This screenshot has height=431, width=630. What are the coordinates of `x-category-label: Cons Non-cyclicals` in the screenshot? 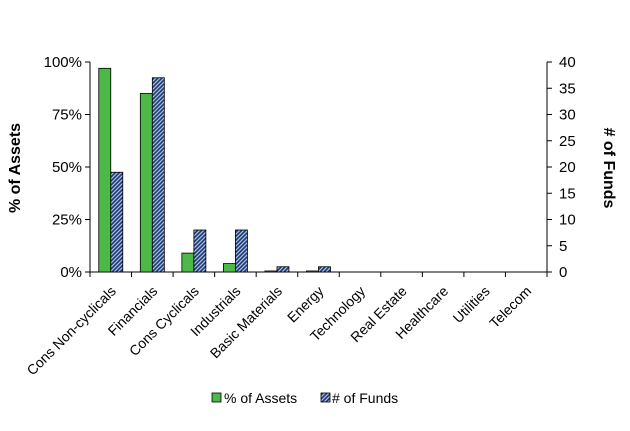 It's located at (70, 330).